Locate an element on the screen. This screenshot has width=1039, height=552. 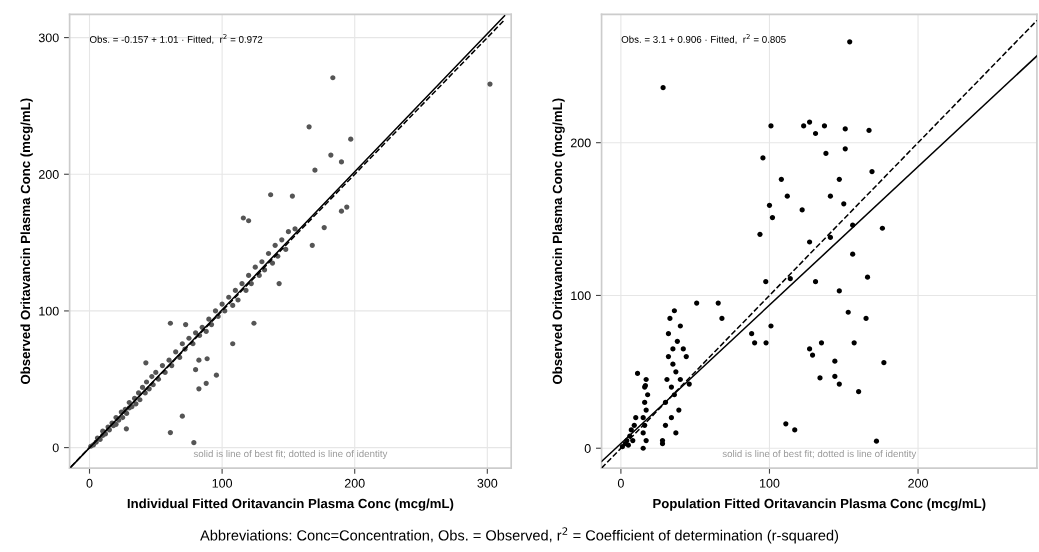
x-axis-title: Population Fitted Oritavancin Plasma Conc (mcg/mL) is located at coordinates (819, 504).